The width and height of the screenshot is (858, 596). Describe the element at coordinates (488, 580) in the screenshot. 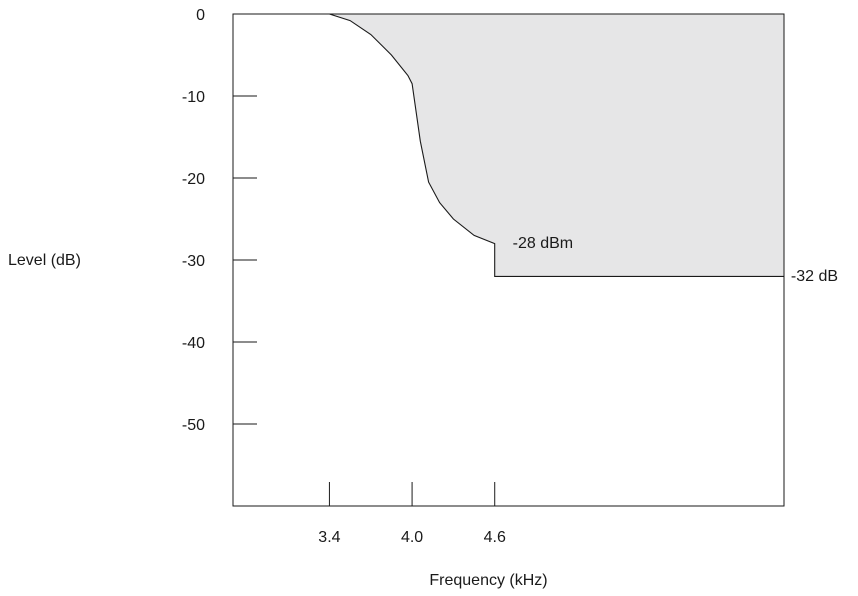

I see `x-axis-label: Frequency (kHz)` at that location.